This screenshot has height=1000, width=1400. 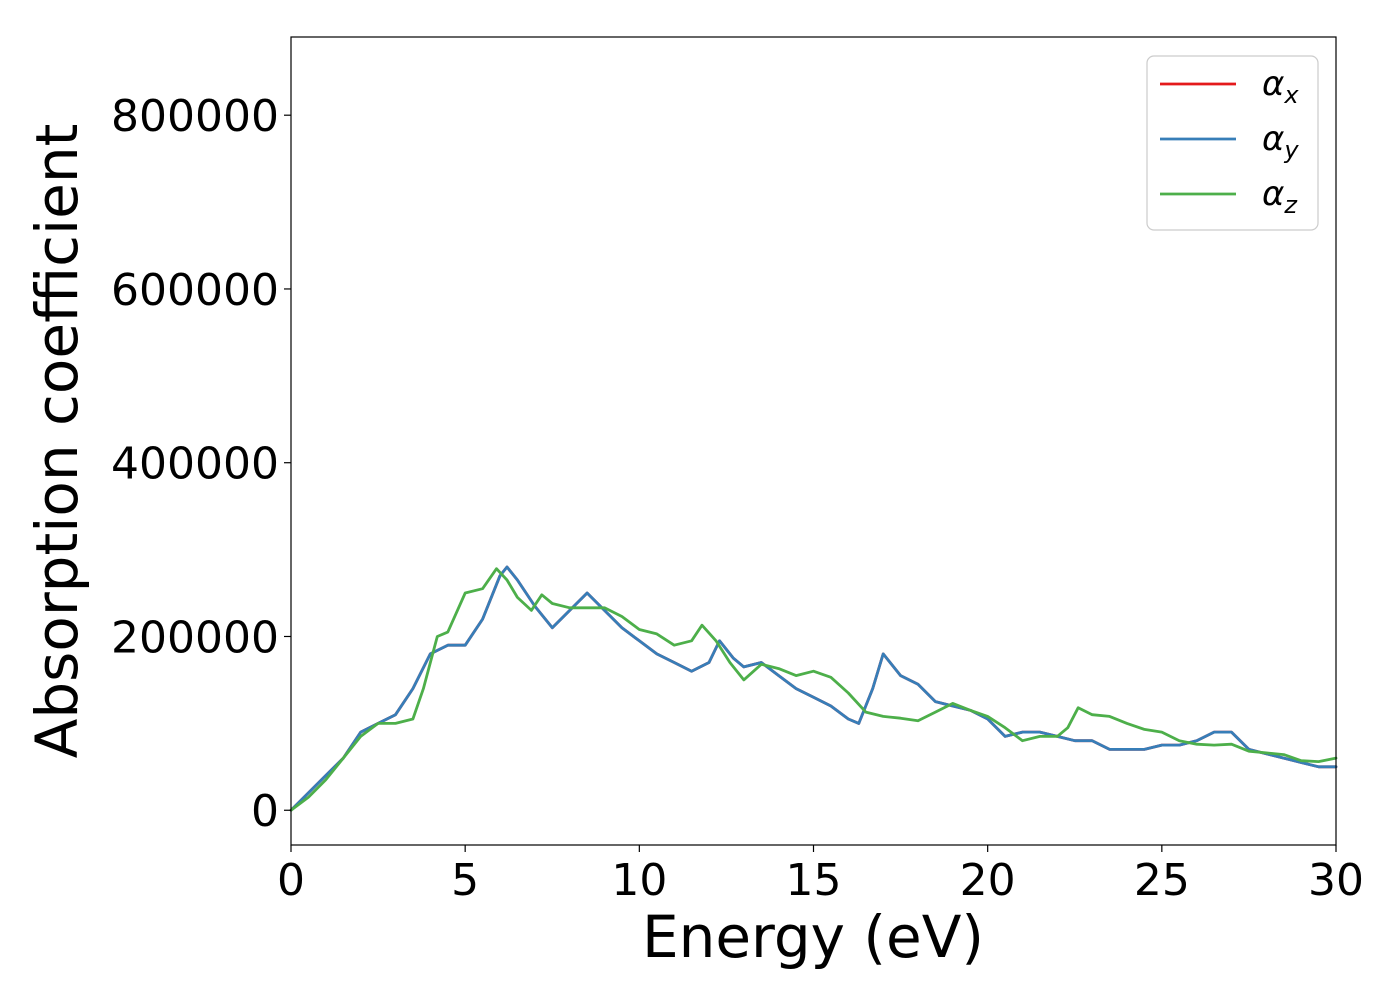 What do you see at coordinates (195, 116) in the screenshot?
I see `y-tick-label: 800000` at bounding box center [195, 116].